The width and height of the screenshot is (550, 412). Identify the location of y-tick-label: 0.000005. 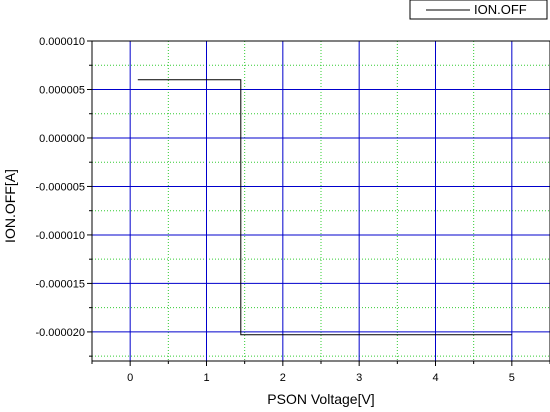
(62, 90).